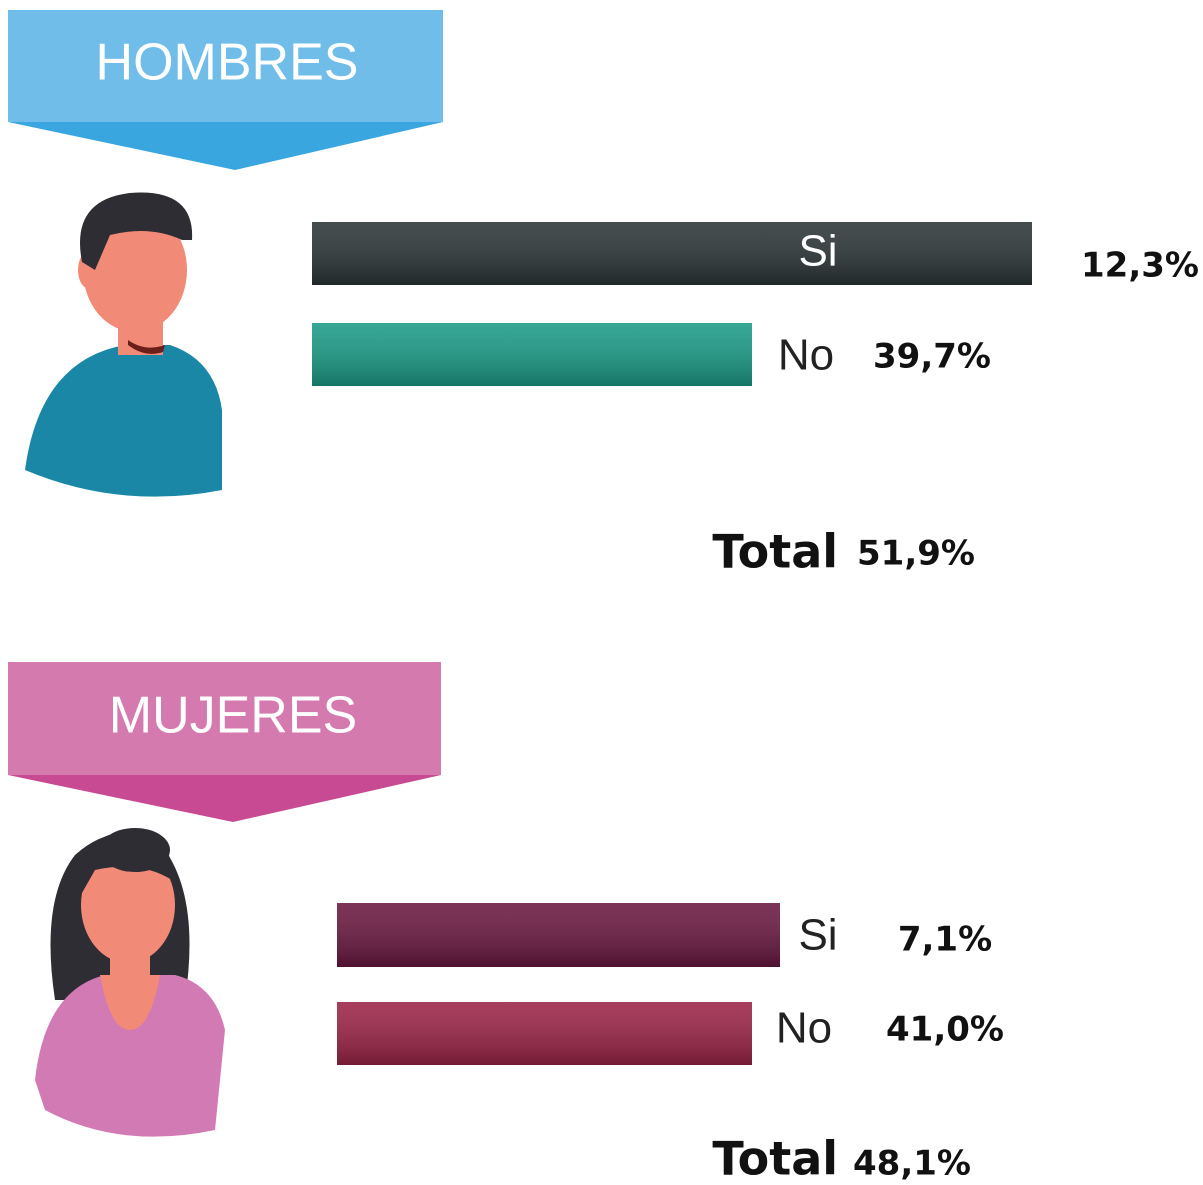 The width and height of the screenshot is (1203, 1185). Describe the element at coordinates (912, 1164) in the screenshot. I see `total-value: 48,1%` at that location.